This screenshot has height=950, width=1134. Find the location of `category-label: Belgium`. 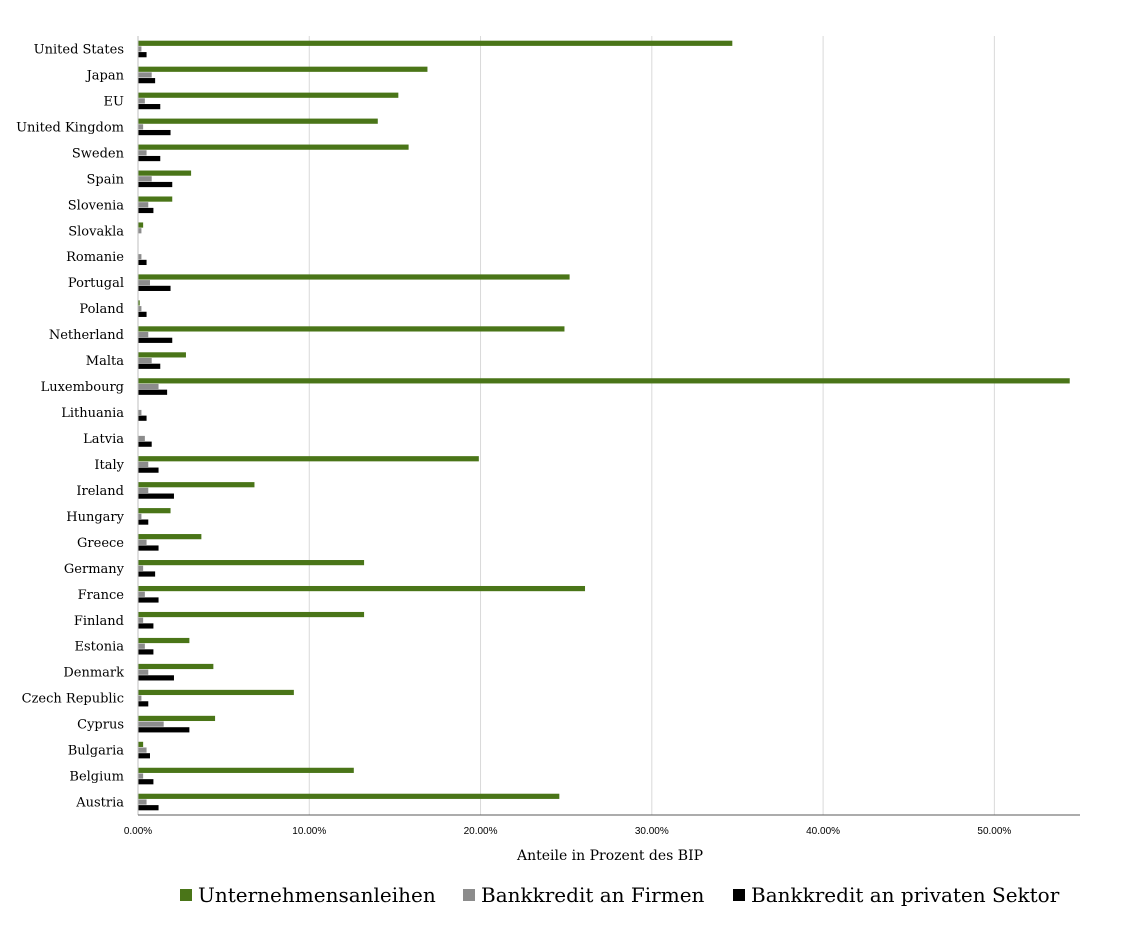

category-label: Belgium is located at coordinates (96, 777).